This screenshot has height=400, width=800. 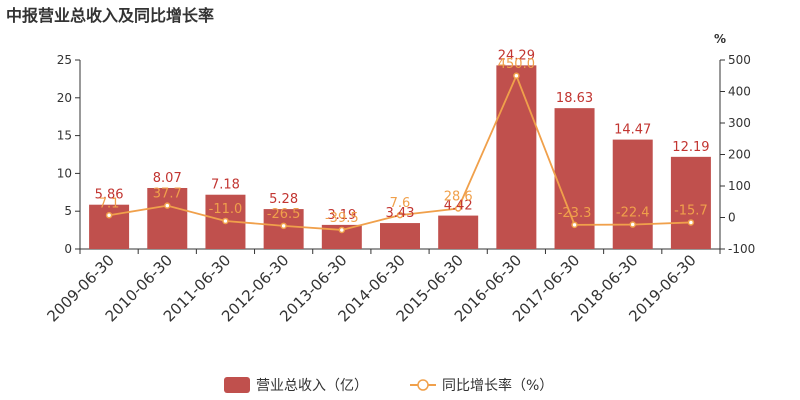 What do you see at coordinates (720, 39) in the screenshot?
I see `right-axis-unit: %` at bounding box center [720, 39].